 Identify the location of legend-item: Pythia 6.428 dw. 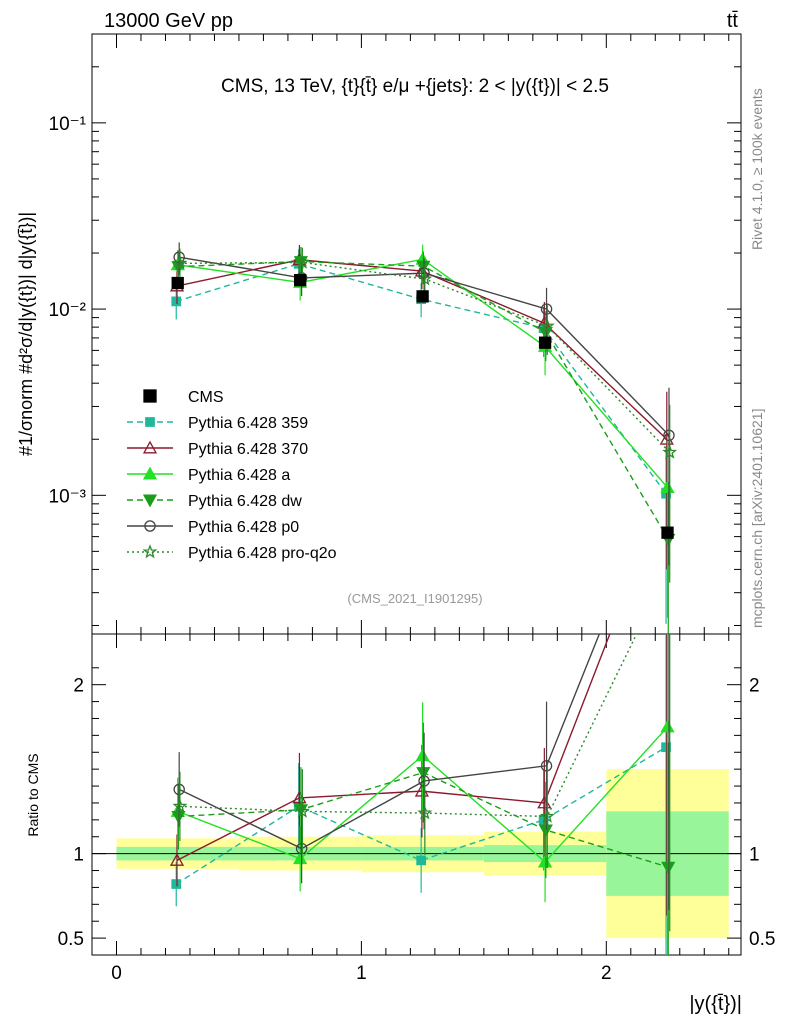
(214, 501).